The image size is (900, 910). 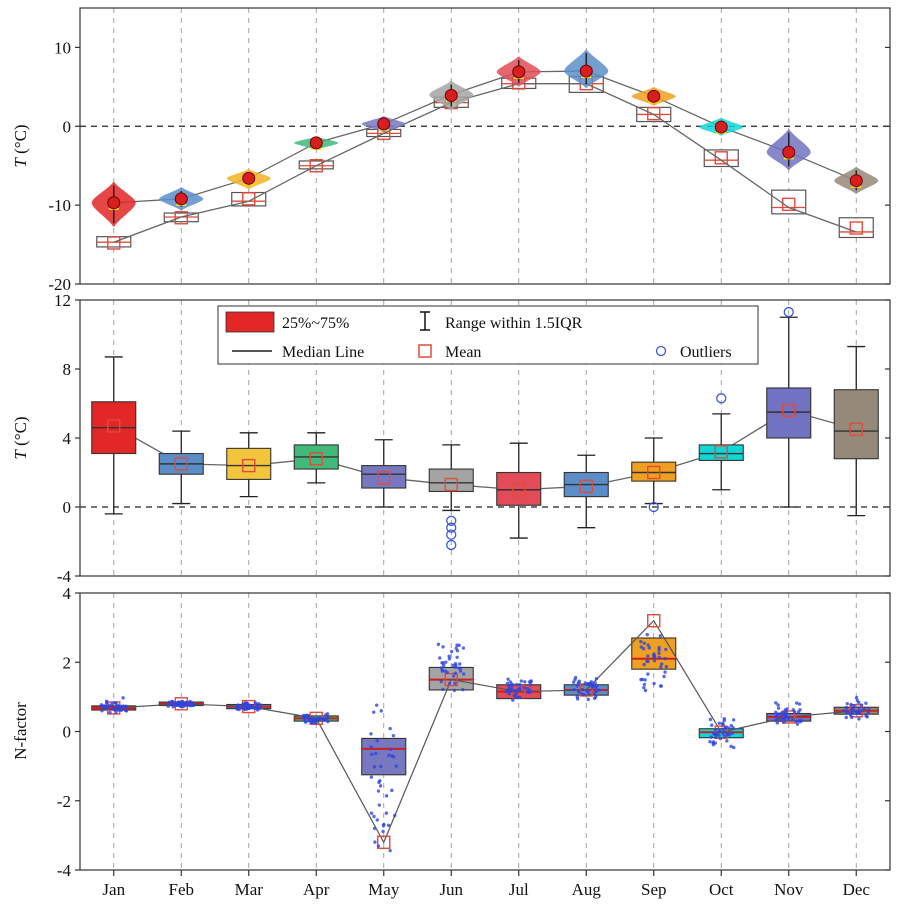 I want to click on legend-mean-swatch, so click(x=425, y=351).